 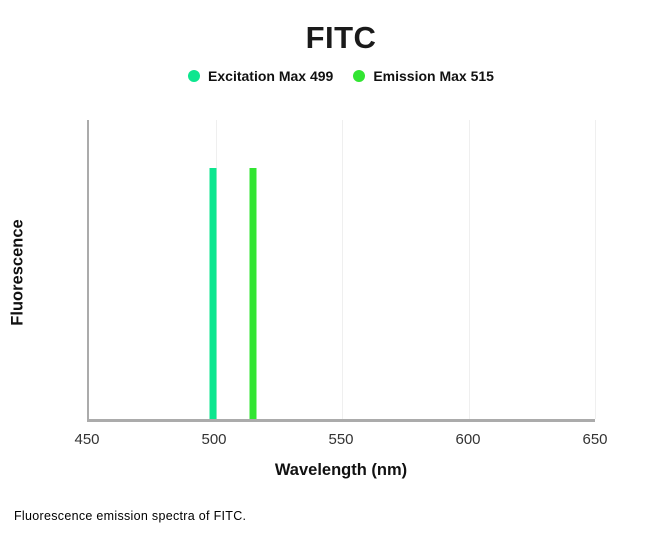 I want to click on chart-title: FITC, so click(x=341, y=37).